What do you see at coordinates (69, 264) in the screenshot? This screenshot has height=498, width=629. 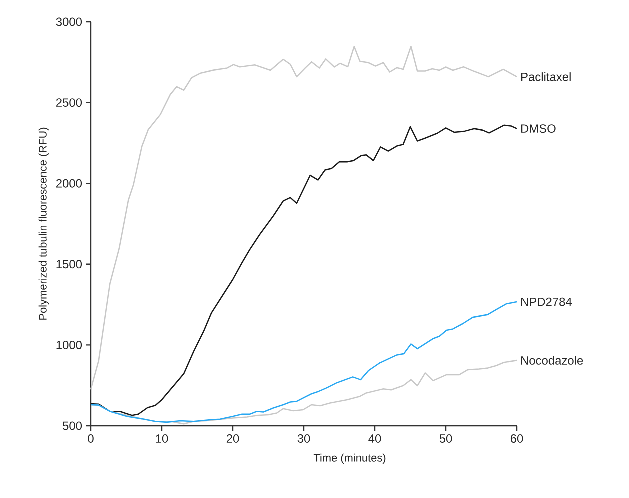 I see `y-tick-label: 1500` at bounding box center [69, 264].